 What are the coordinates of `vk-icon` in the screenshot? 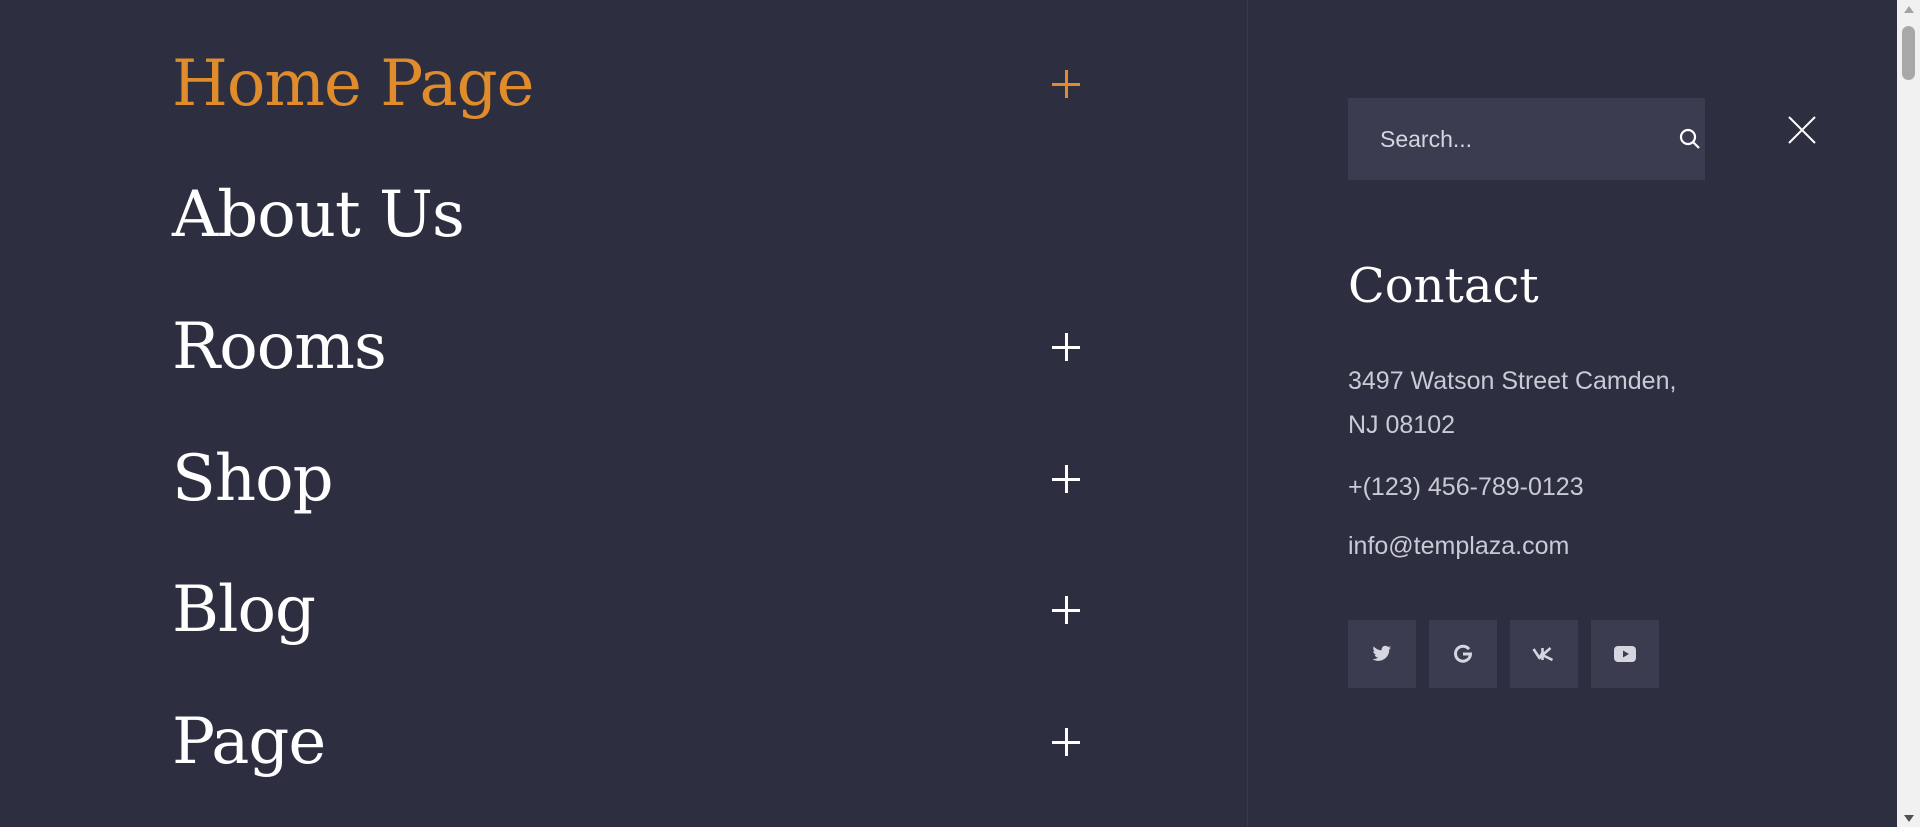 It's located at (1543, 654).